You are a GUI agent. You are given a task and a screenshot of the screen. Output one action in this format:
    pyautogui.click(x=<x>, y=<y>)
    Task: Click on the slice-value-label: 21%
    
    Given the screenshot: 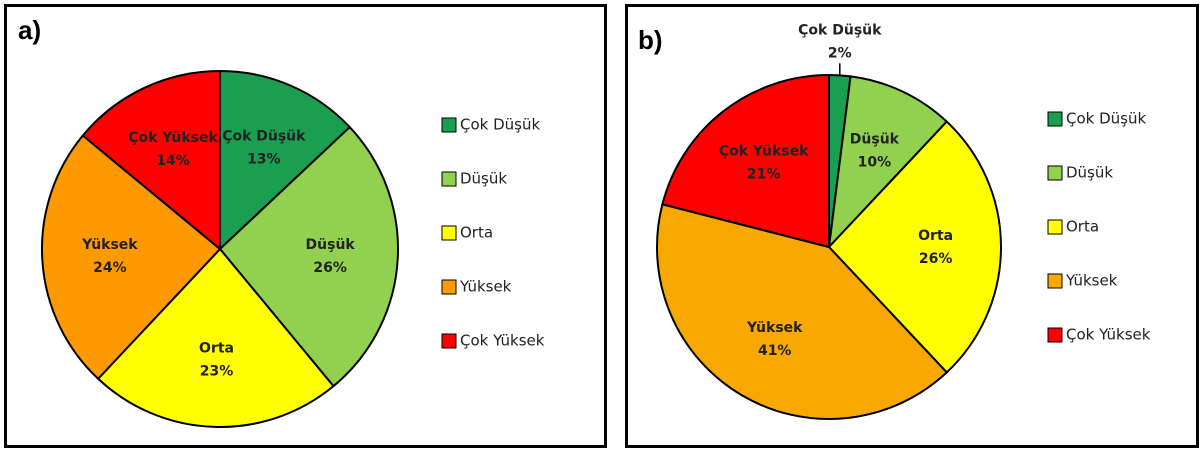 What is the action you would take?
    pyautogui.click(x=764, y=175)
    